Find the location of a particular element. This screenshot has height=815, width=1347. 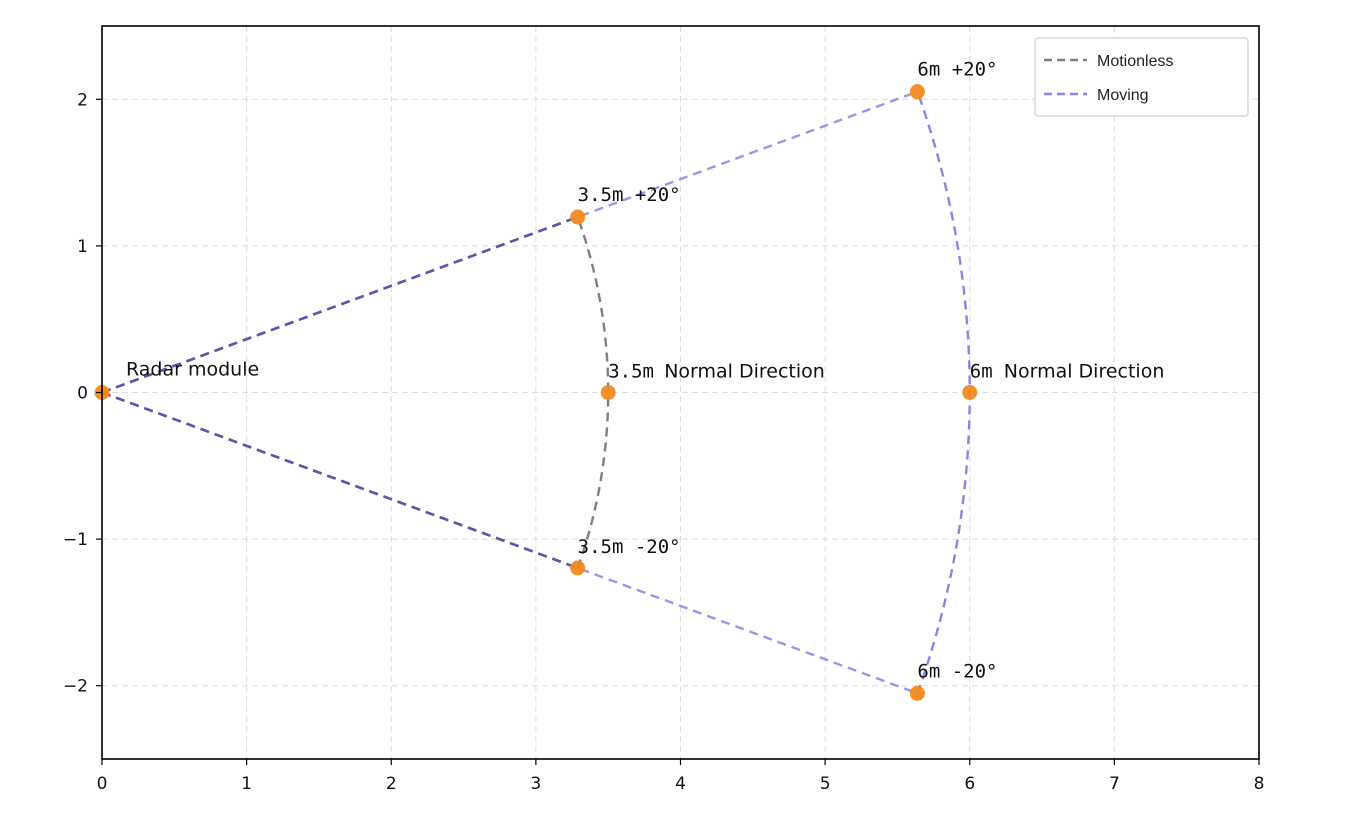

annotation-label: Radar module is located at coordinates (192, 370).